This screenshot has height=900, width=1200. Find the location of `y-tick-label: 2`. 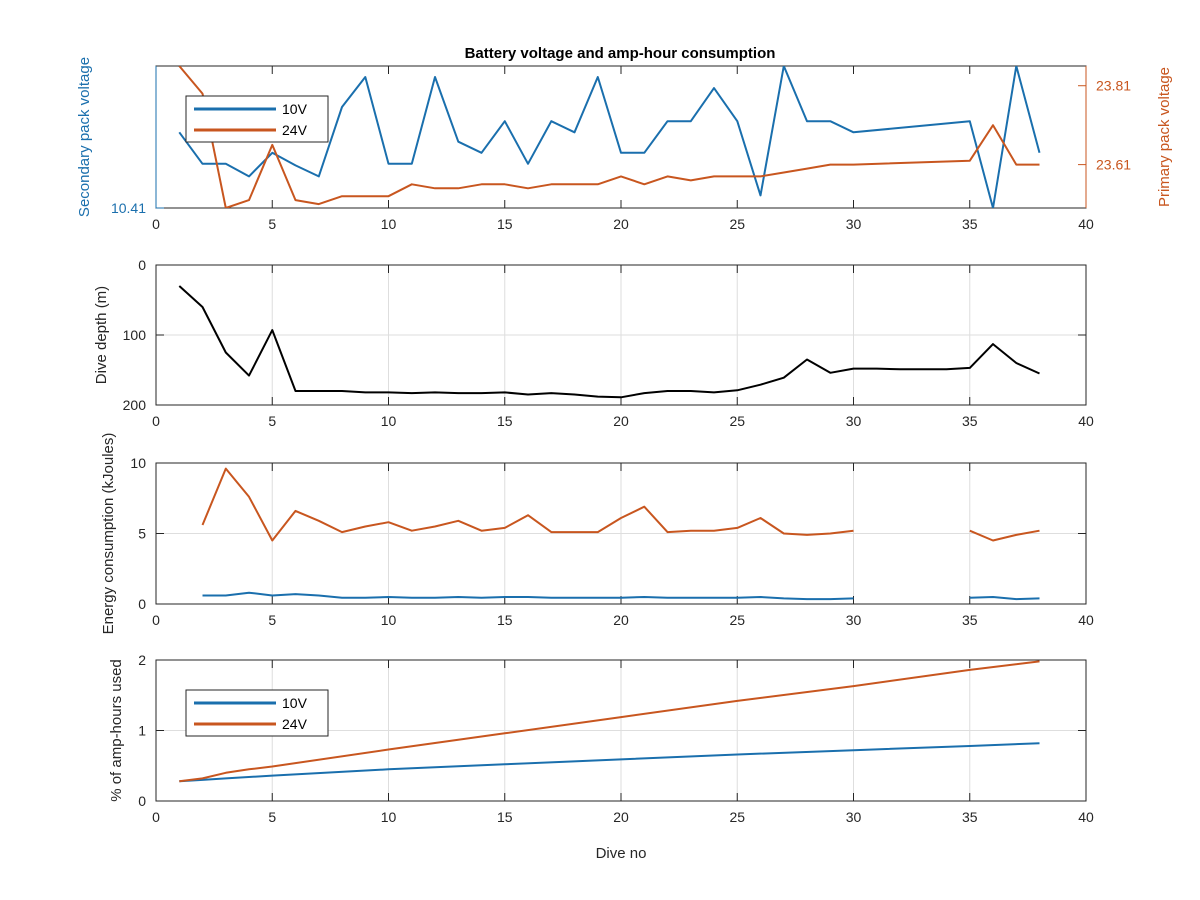

y-tick-label: 2 is located at coordinates (142, 660).